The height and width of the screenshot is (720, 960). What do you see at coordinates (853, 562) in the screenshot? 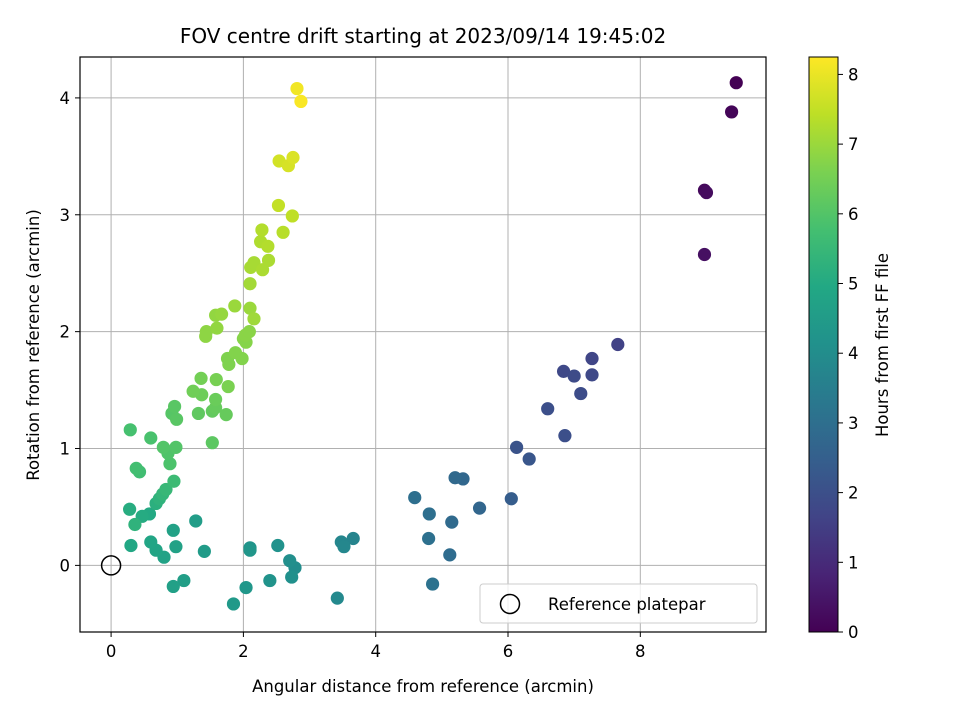
I see `colorbar-tick-label: 1` at bounding box center [853, 562].